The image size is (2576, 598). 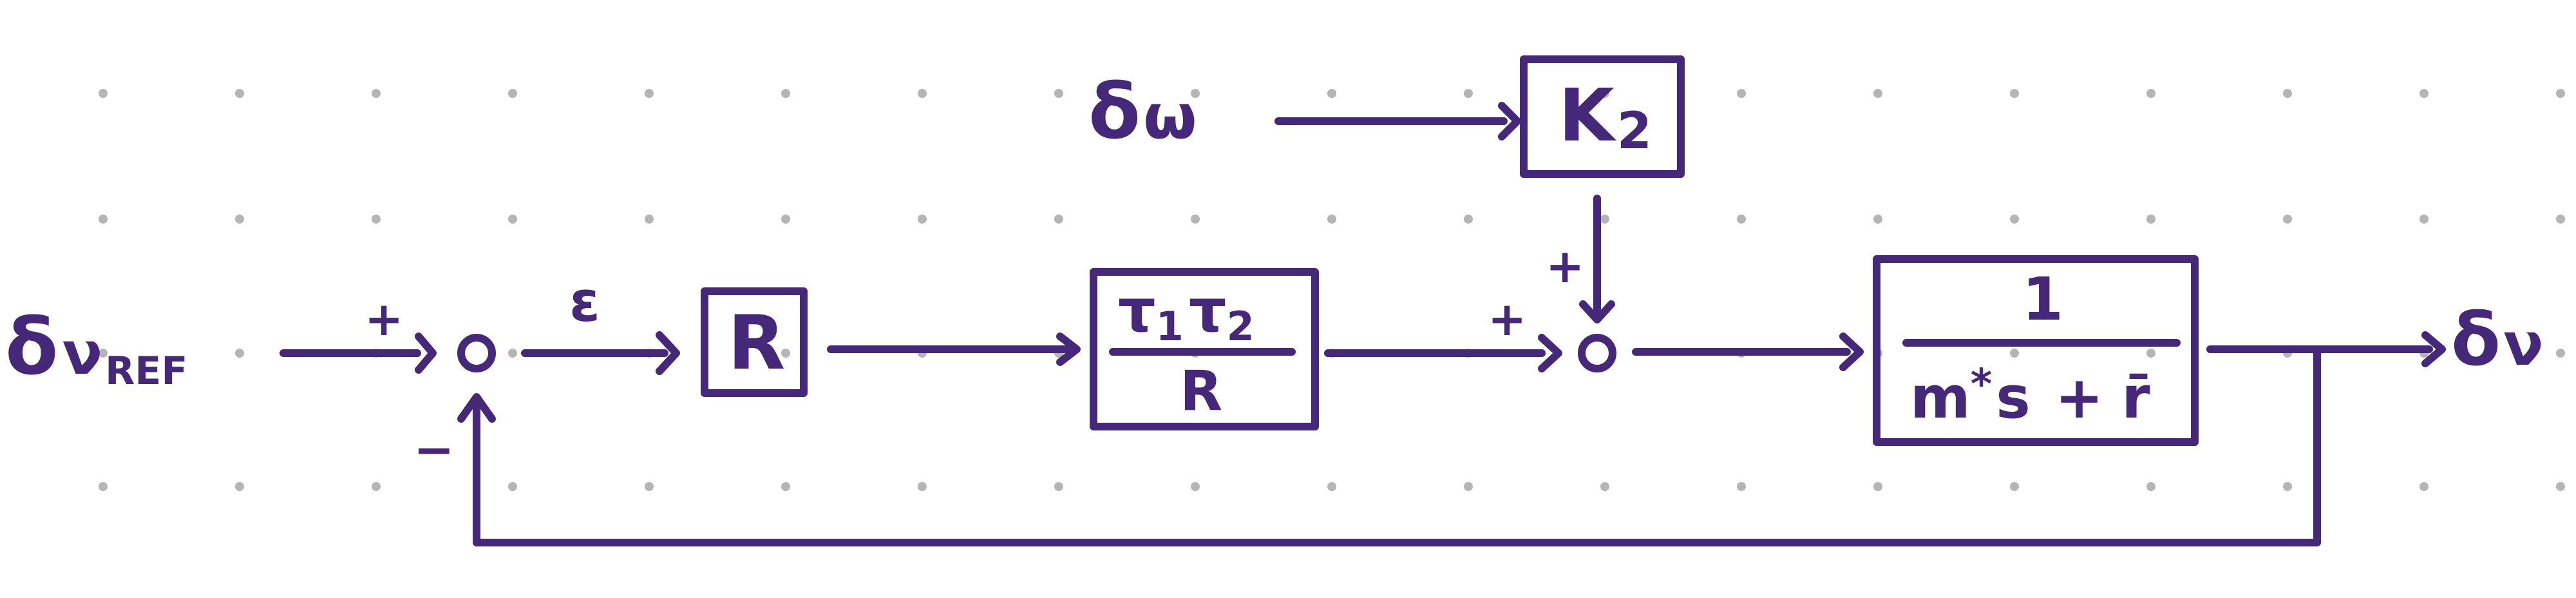 I want to click on output-nu-symbol: ν, so click(x=2524, y=345).